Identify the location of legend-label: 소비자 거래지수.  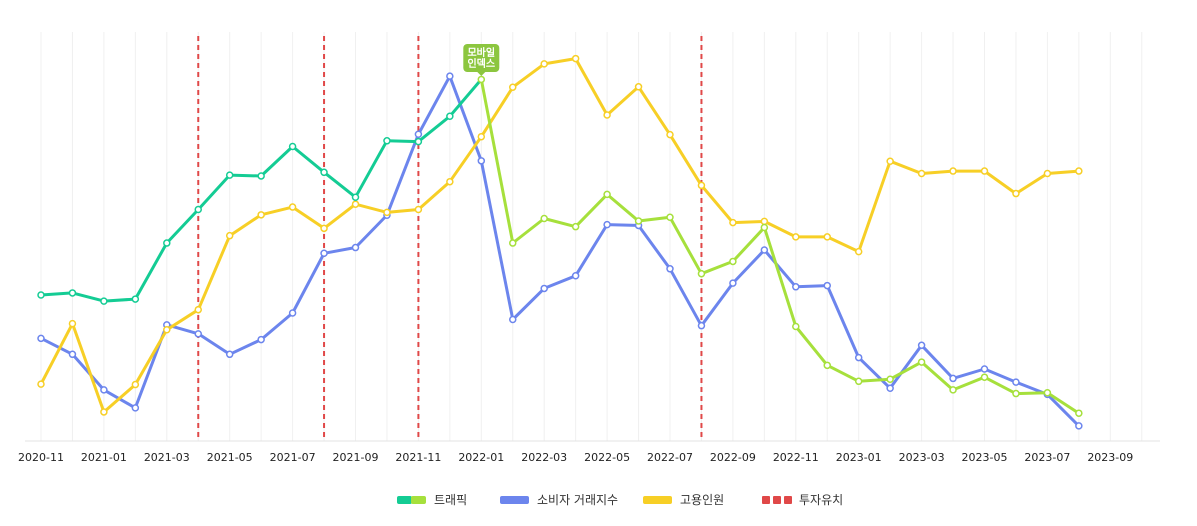
(577, 500).